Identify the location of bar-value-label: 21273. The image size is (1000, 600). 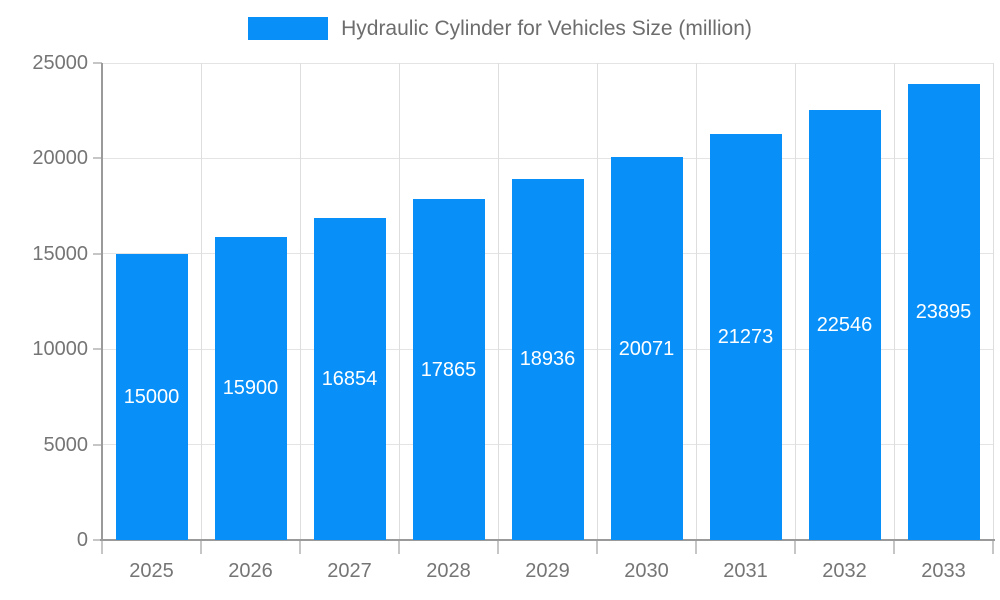
(745, 337).